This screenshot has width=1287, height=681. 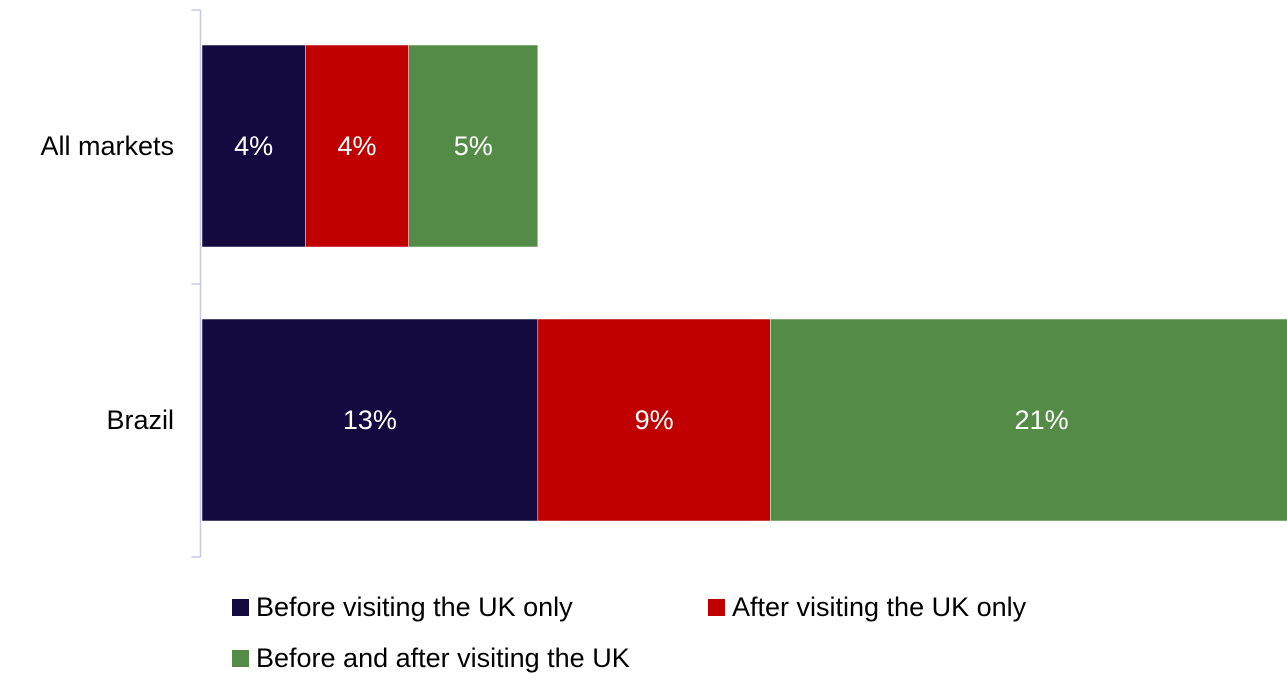 What do you see at coordinates (414, 607) in the screenshot?
I see `legend-label: Before visiting the UK only` at bounding box center [414, 607].